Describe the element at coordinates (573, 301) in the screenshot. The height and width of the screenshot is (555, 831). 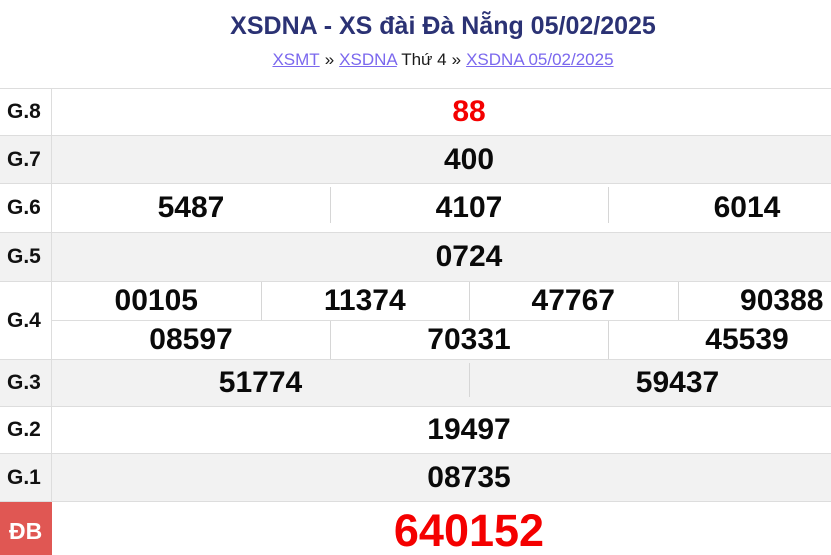
I see `prize-number-g4-3: 47767` at that location.